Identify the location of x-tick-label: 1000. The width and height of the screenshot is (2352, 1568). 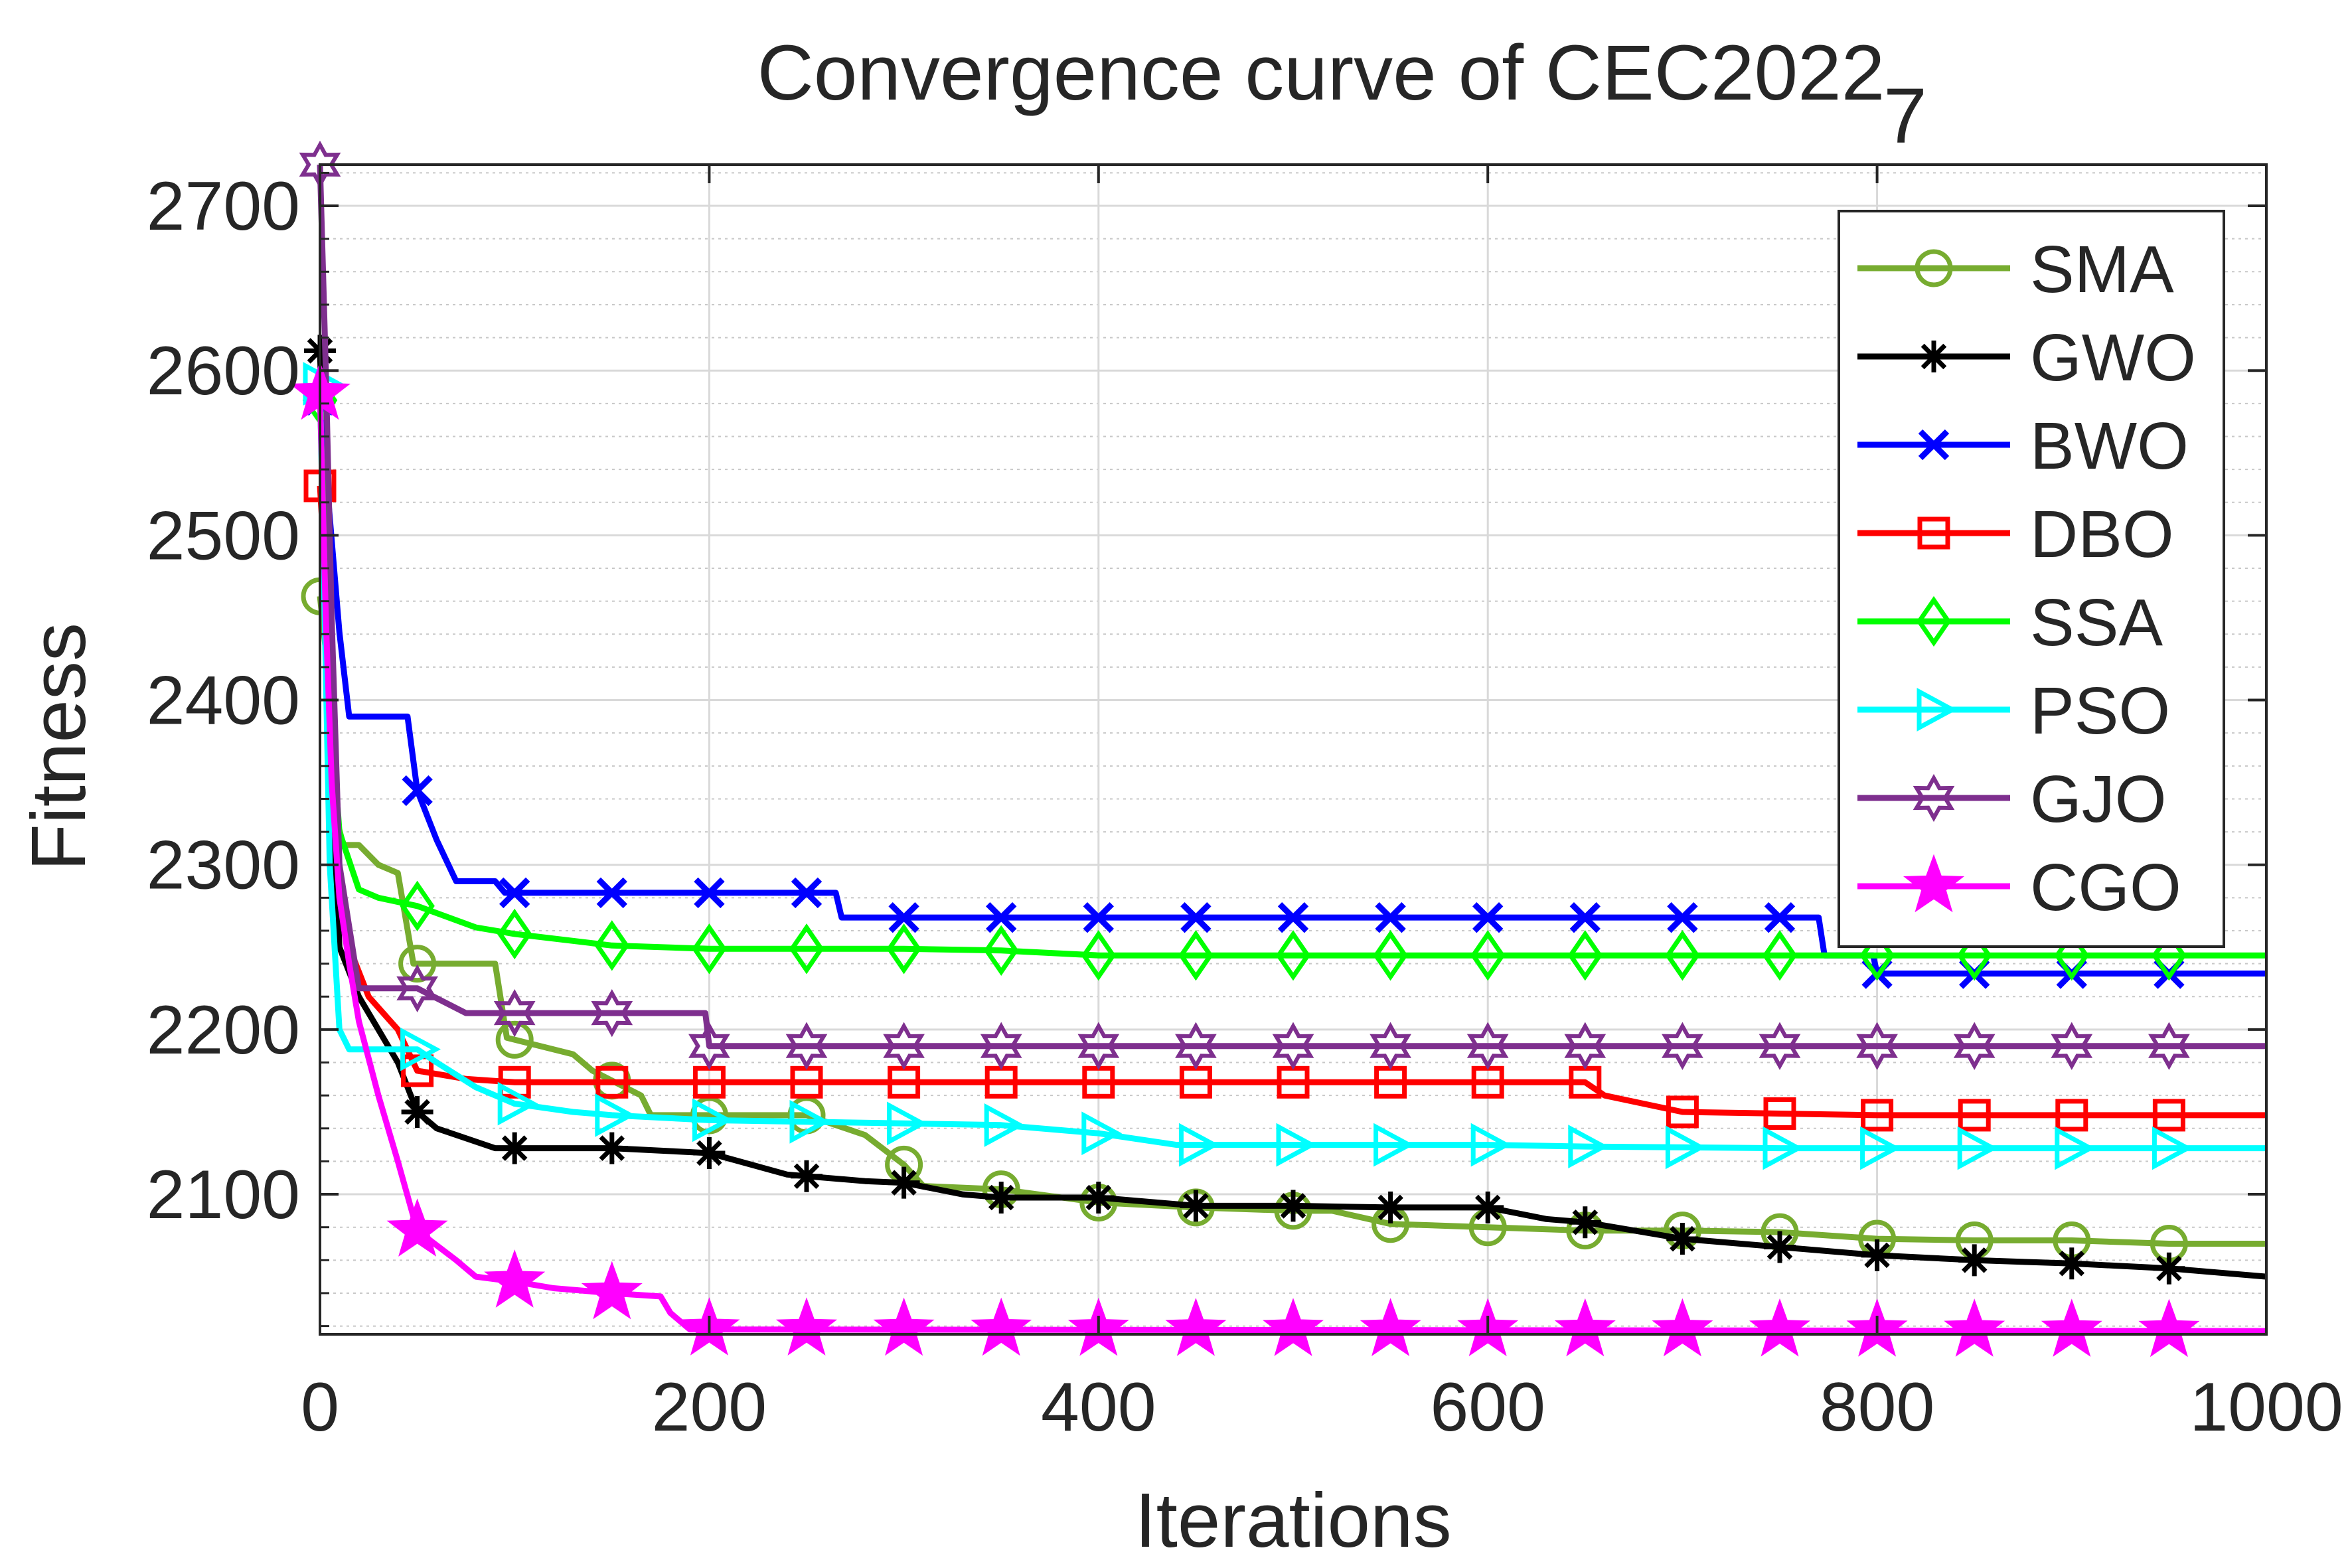
(2266, 1407).